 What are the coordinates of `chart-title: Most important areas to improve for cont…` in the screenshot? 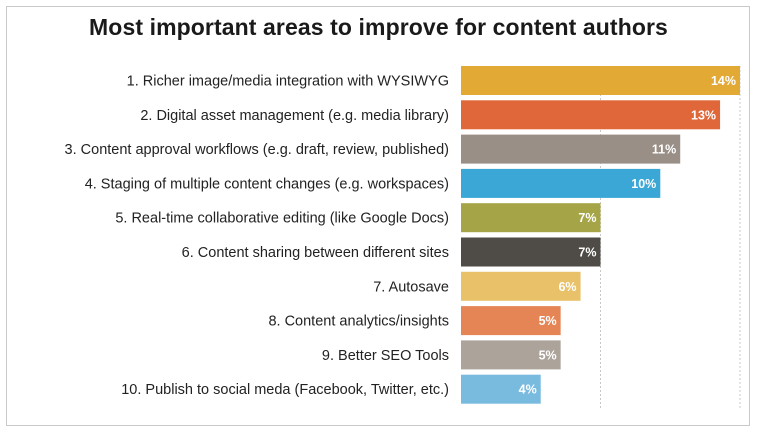 It's located at (378, 27).